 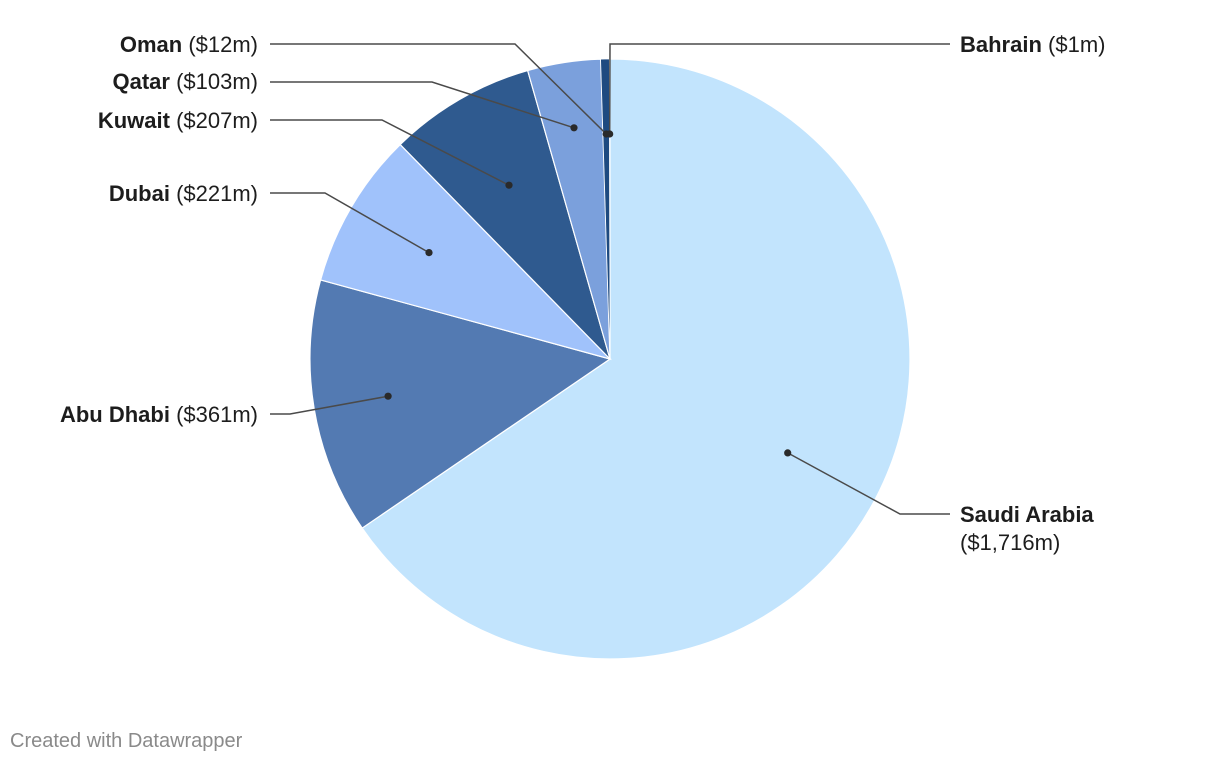 I want to click on leader-oman, so click(x=438, y=89).